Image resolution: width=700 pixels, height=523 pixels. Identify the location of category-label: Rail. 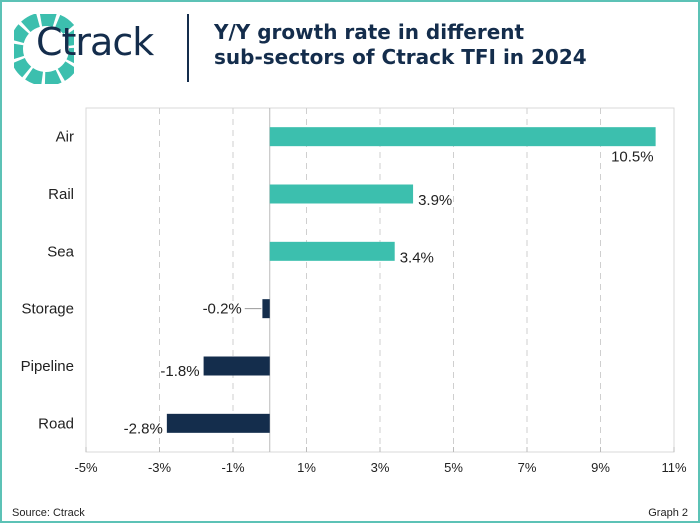
(61, 194).